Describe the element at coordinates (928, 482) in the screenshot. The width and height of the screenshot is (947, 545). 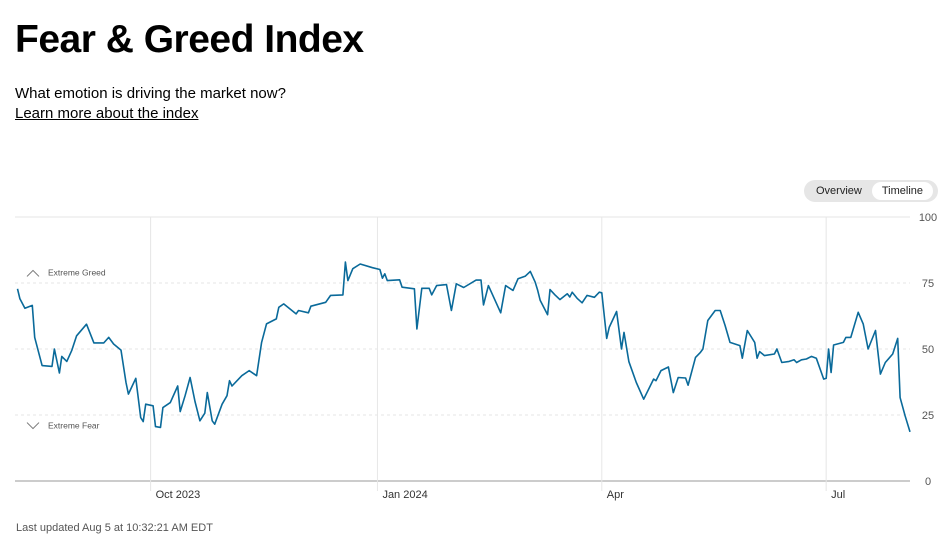
I see `y-tick-label: 0` at that location.